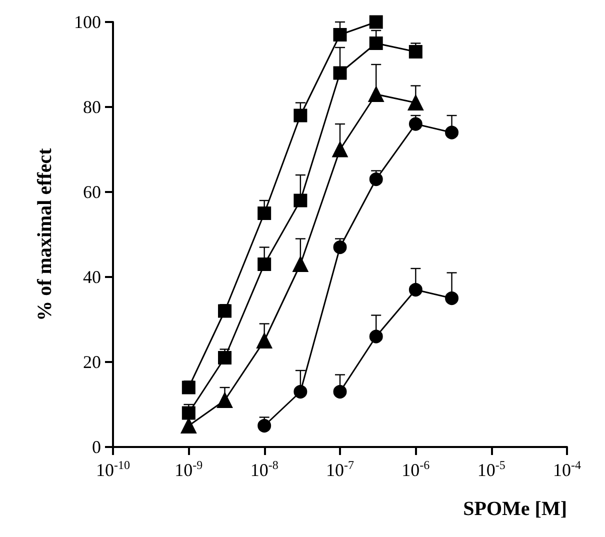 The height and width of the screenshot is (537, 605). Describe the element at coordinates (92, 277) in the screenshot. I see `y-tick-label: 40` at that location.